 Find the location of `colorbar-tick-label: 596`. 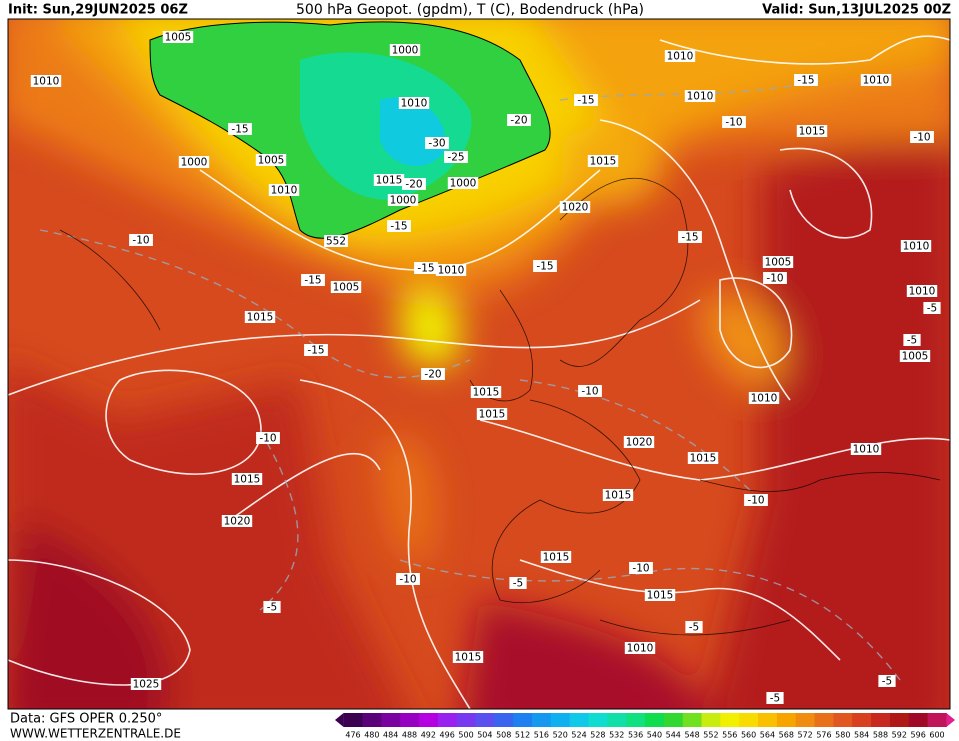

colorbar-tick-label: 596 is located at coordinates (918, 735).